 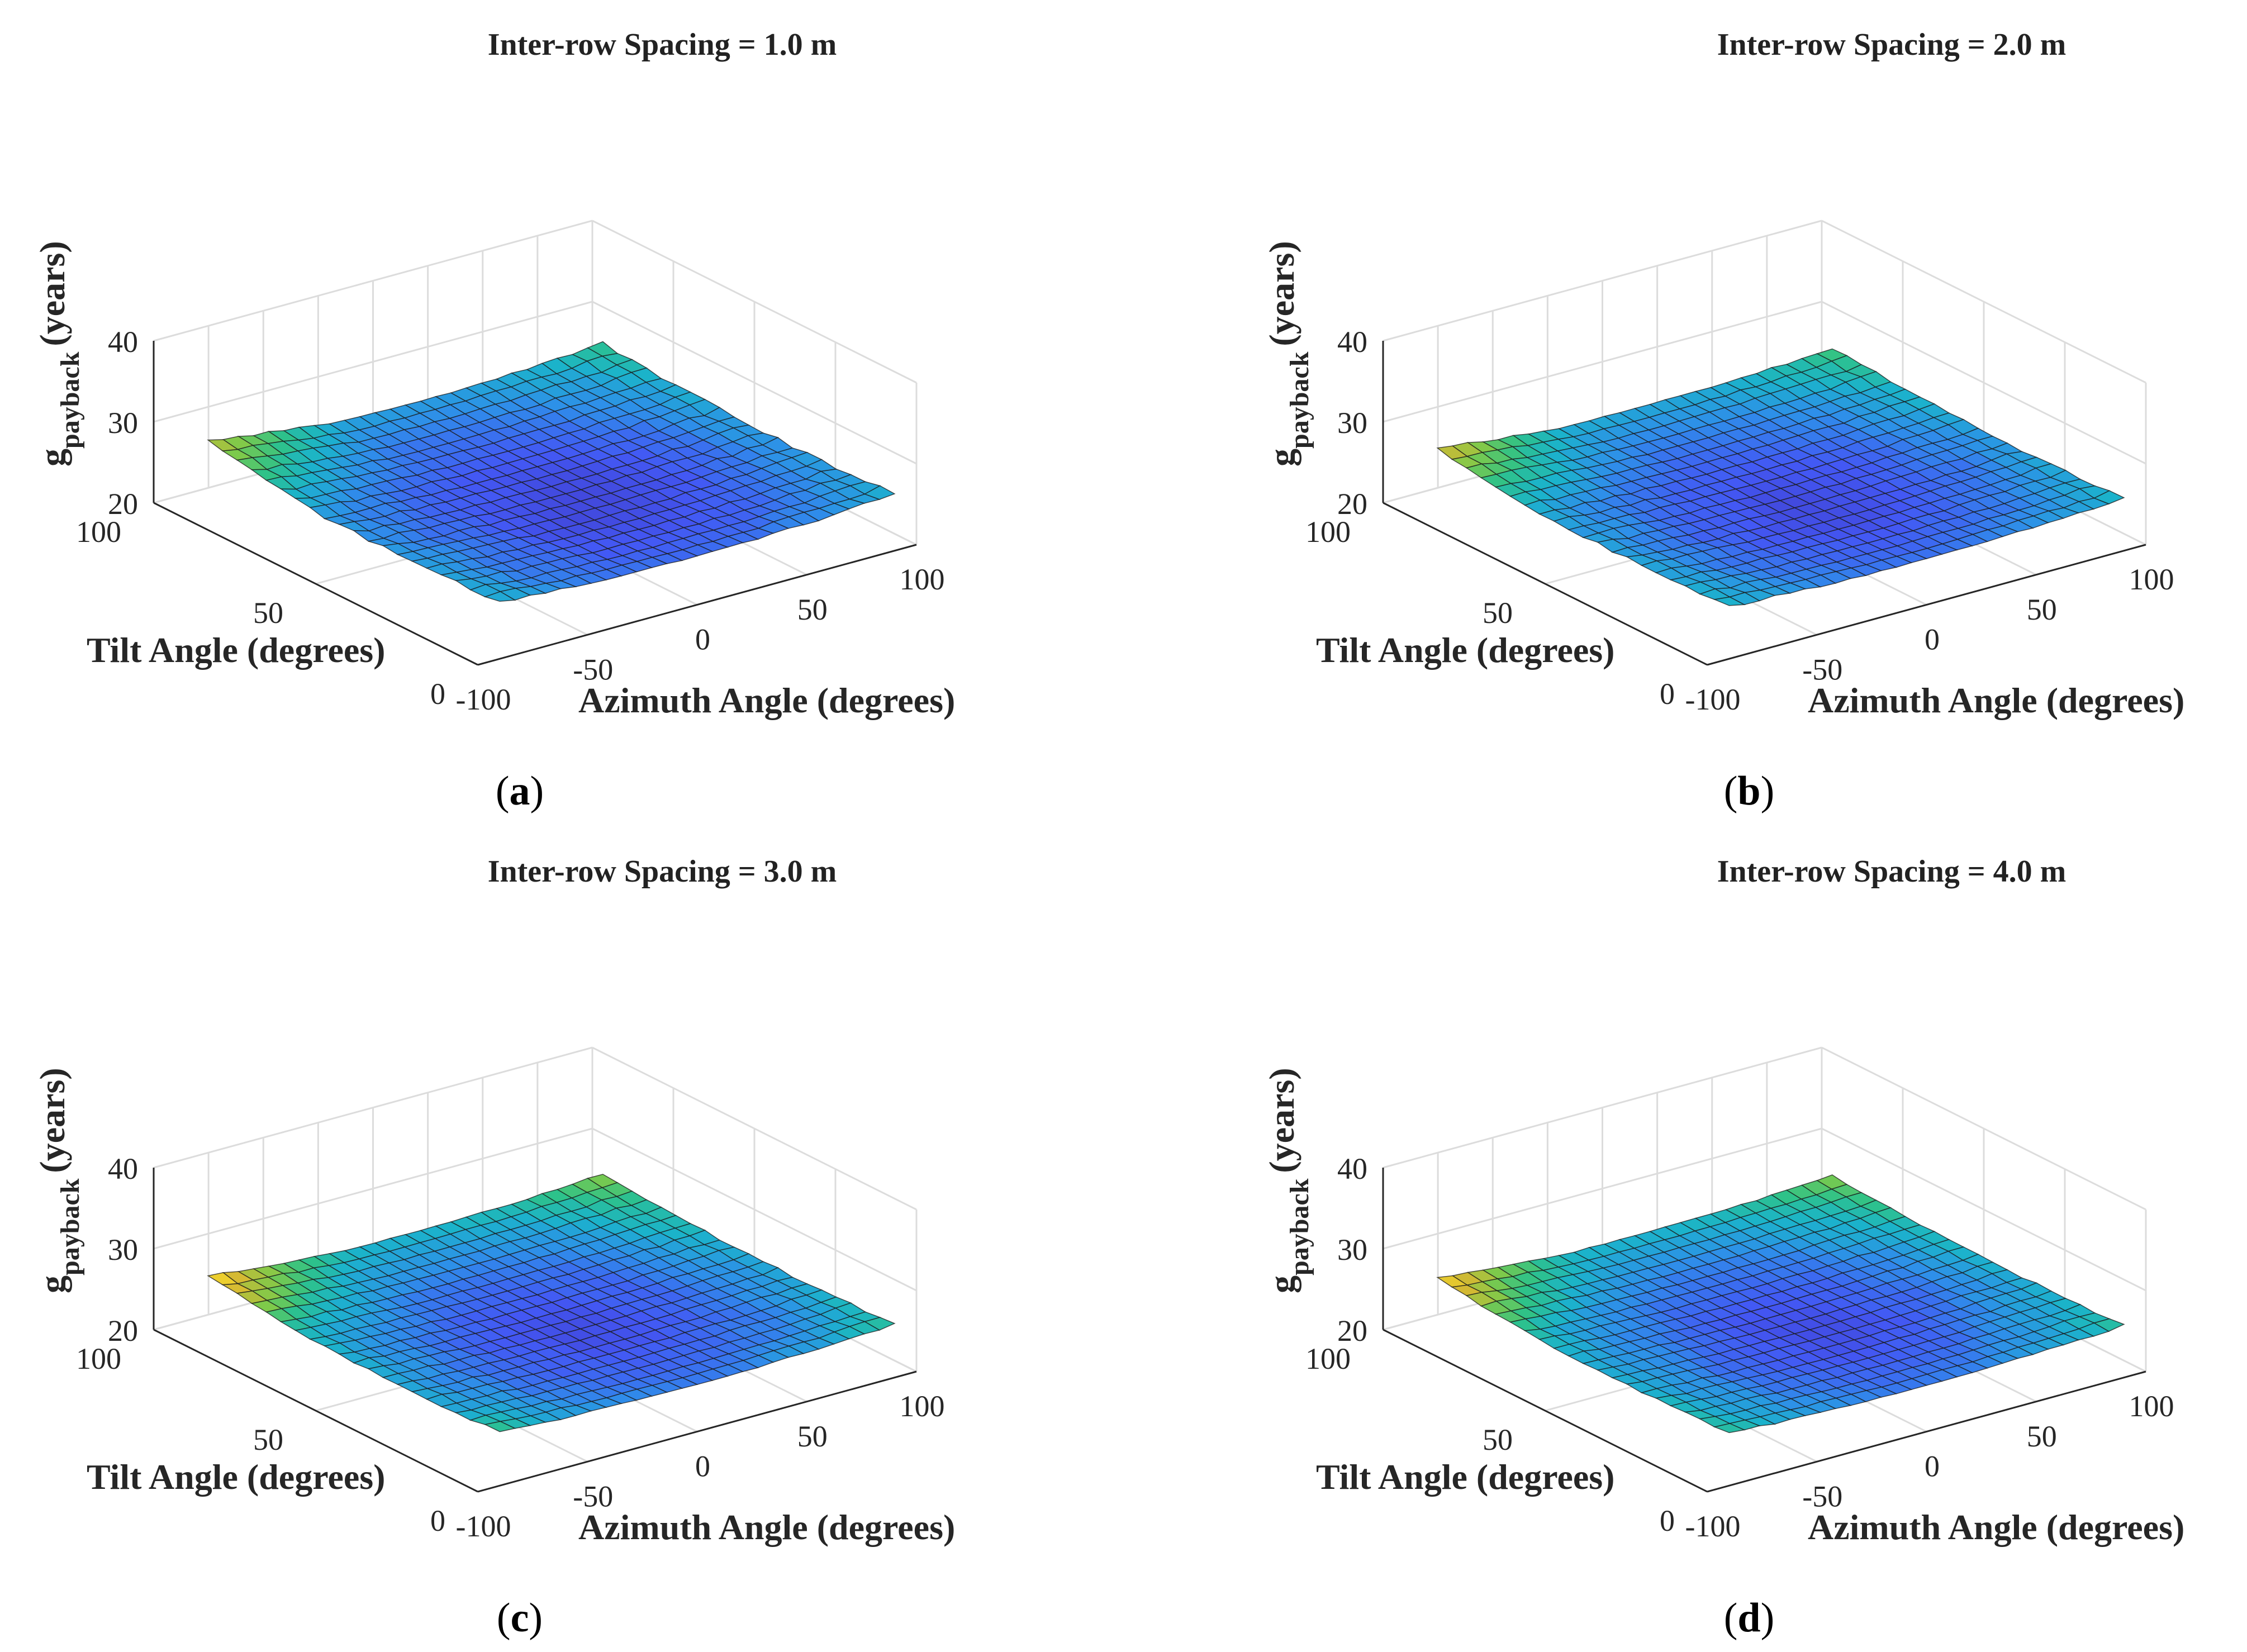 What do you see at coordinates (662, 44) in the screenshot?
I see `panel-title: Inter-row Spacing = 1.0 m` at bounding box center [662, 44].